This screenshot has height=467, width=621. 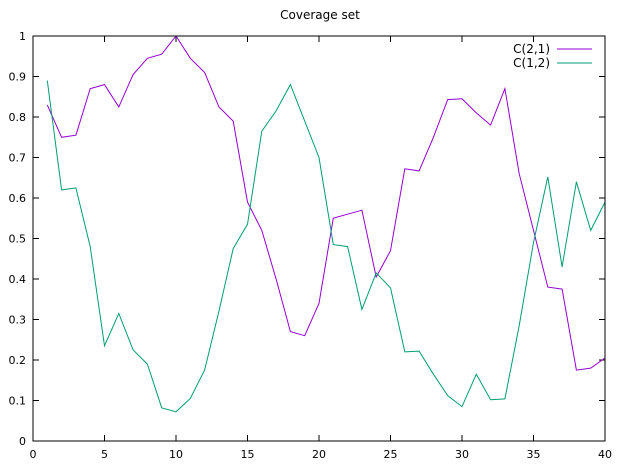 What do you see at coordinates (534, 454) in the screenshot?
I see `x-tick-label: 35` at bounding box center [534, 454].